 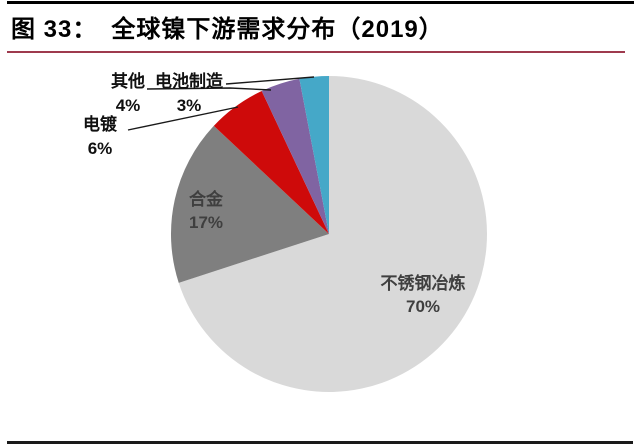 What do you see at coordinates (270, 80) in the screenshot?
I see `leader-line-battery-manufacturing` at bounding box center [270, 80].